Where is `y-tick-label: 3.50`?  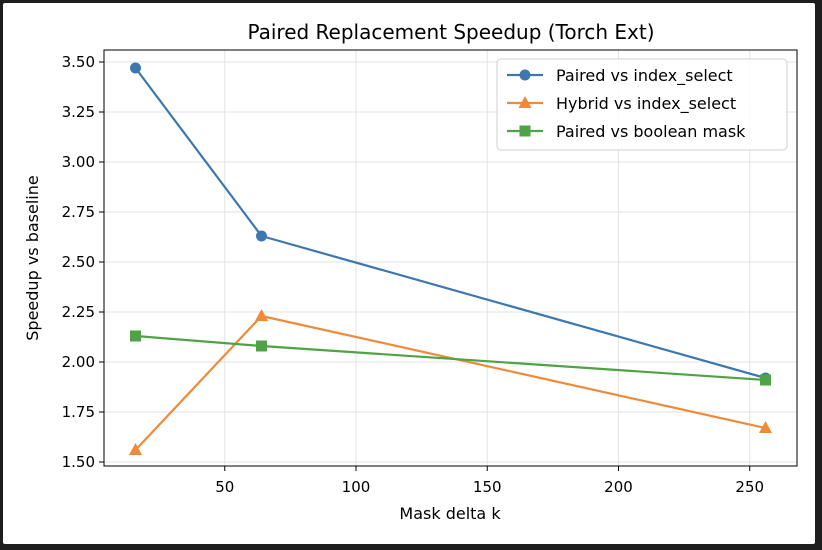
y-tick-label: 3.50 is located at coordinates (78, 62).